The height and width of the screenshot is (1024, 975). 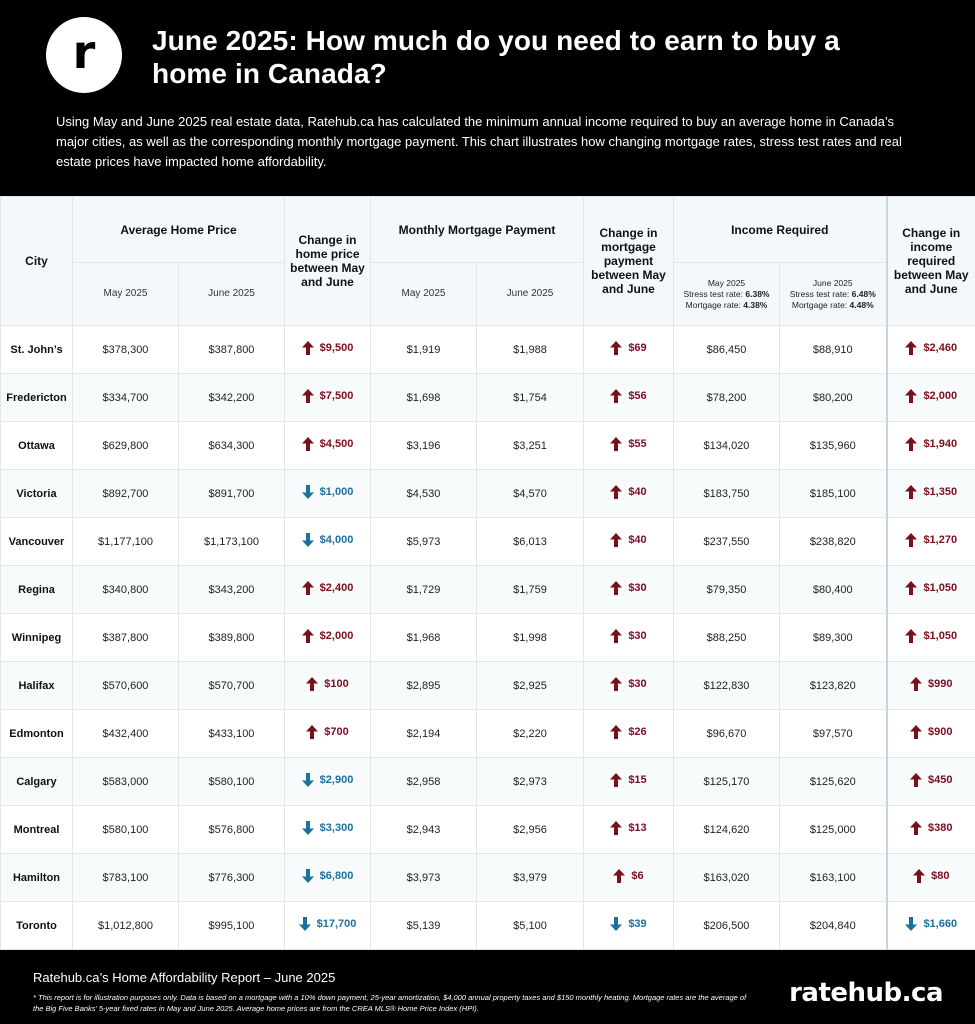 What do you see at coordinates (231, 397) in the screenshot?
I see `price-june-cell: $342,200` at bounding box center [231, 397].